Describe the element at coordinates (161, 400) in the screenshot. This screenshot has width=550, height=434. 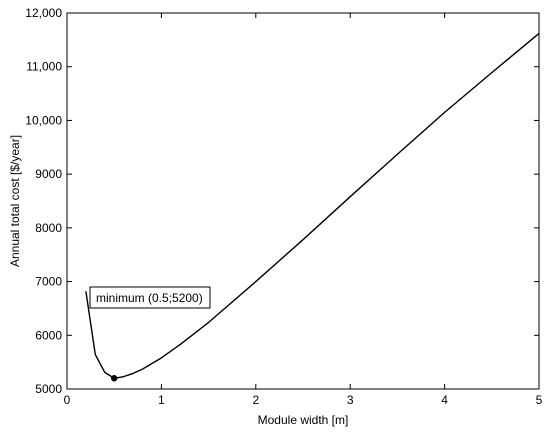
I see `x-tick-label: 1` at that location.